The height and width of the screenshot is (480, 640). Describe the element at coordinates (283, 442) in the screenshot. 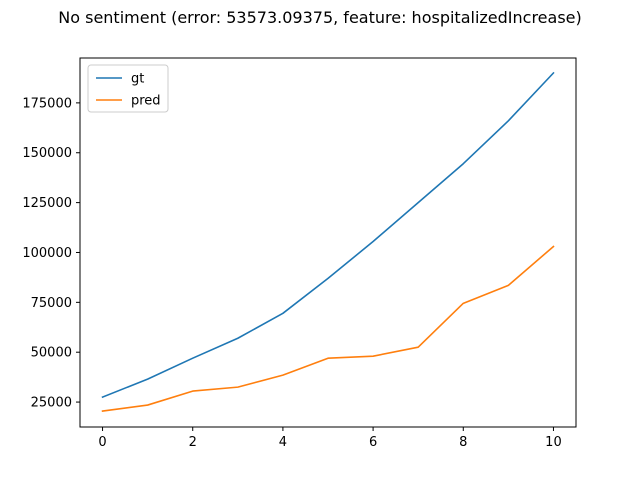

I see `x-tick-label: 4` at that location.